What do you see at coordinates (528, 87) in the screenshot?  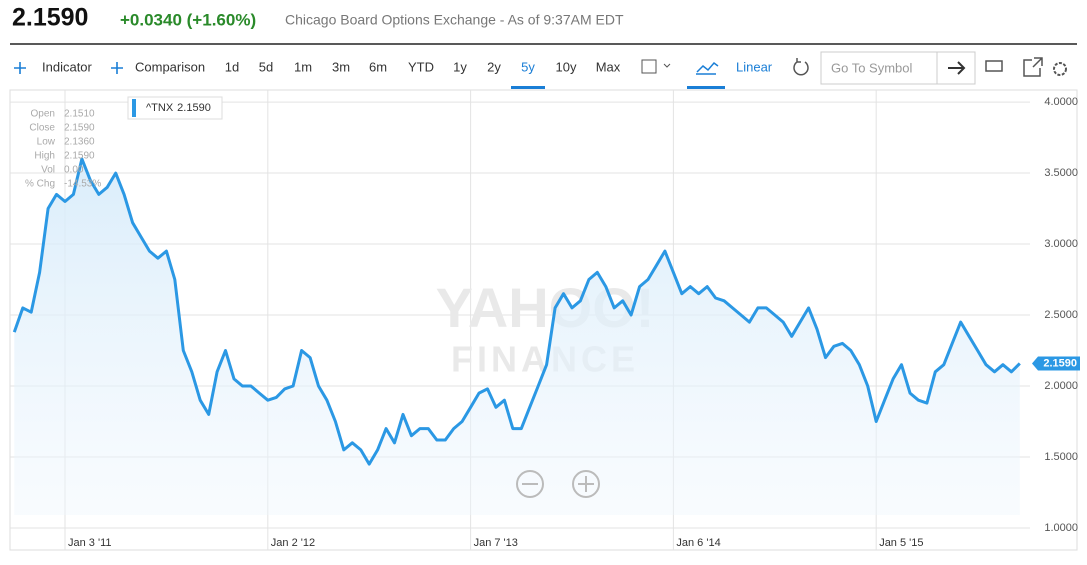 I see `selected-underline` at bounding box center [528, 87].